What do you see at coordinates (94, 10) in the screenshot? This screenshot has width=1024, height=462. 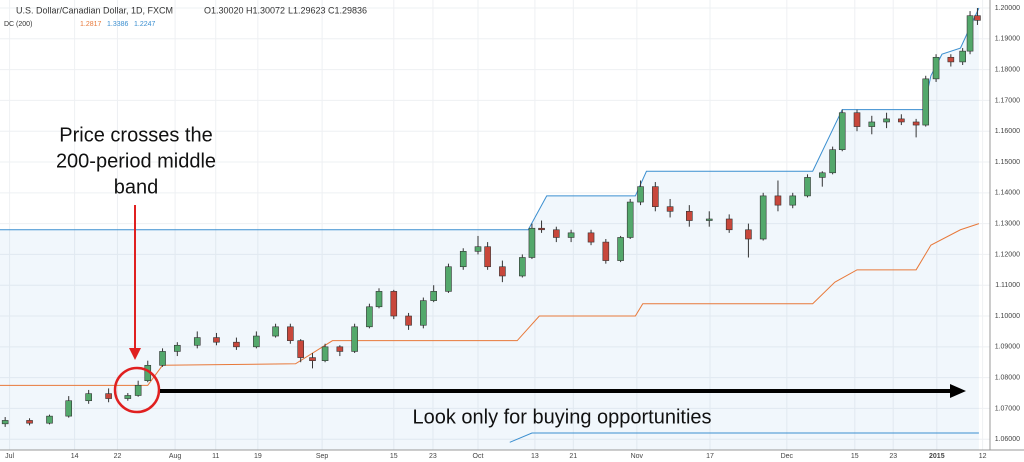 I see `chart-title: U.S. Dollar/Canadian Dollar, 1D, FXCM` at bounding box center [94, 10].